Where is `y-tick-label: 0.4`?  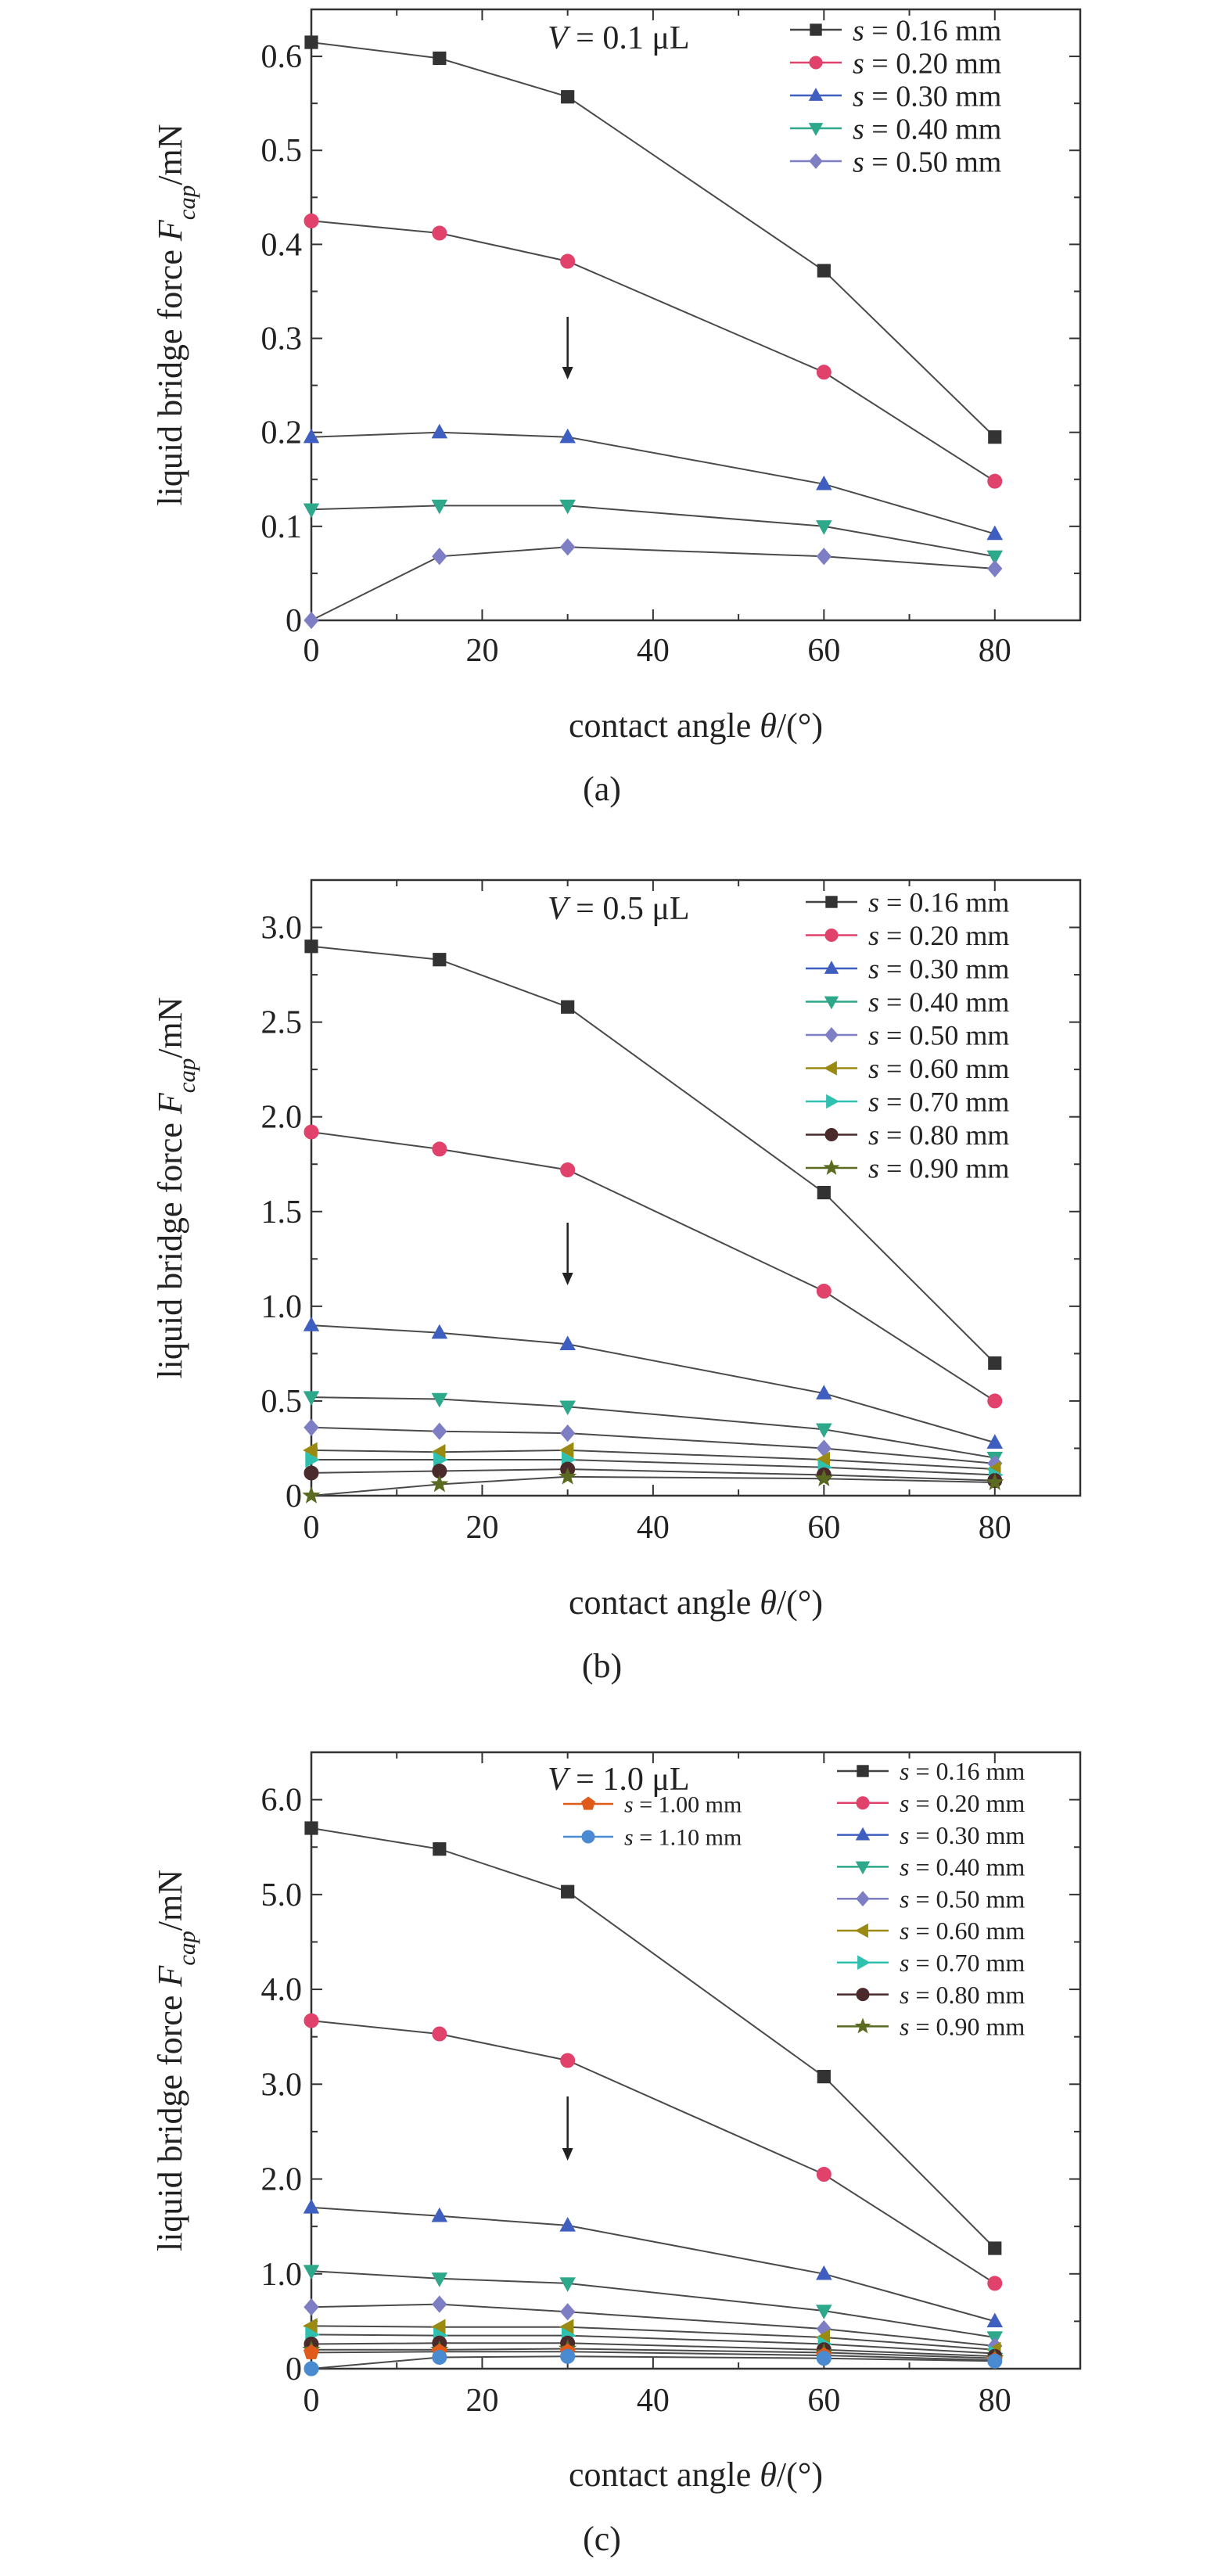
y-tick-label: 0.4 is located at coordinates (282, 245).